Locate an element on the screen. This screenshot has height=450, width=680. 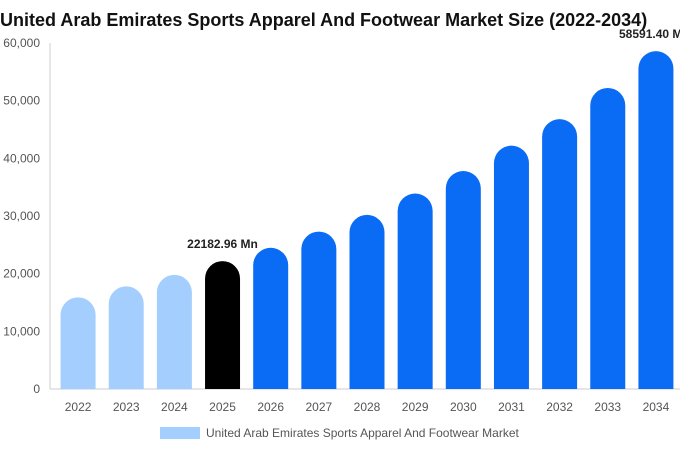
x-tick-label: 2029 is located at coordinates (415, 407).